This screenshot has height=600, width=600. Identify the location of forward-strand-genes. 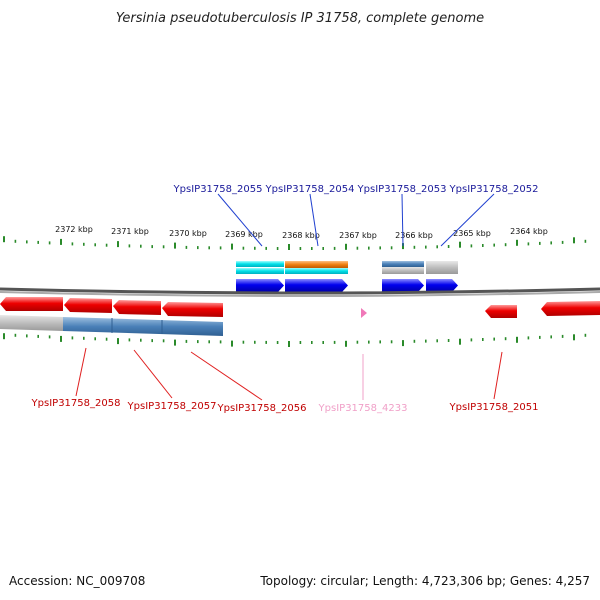
(347, 285).